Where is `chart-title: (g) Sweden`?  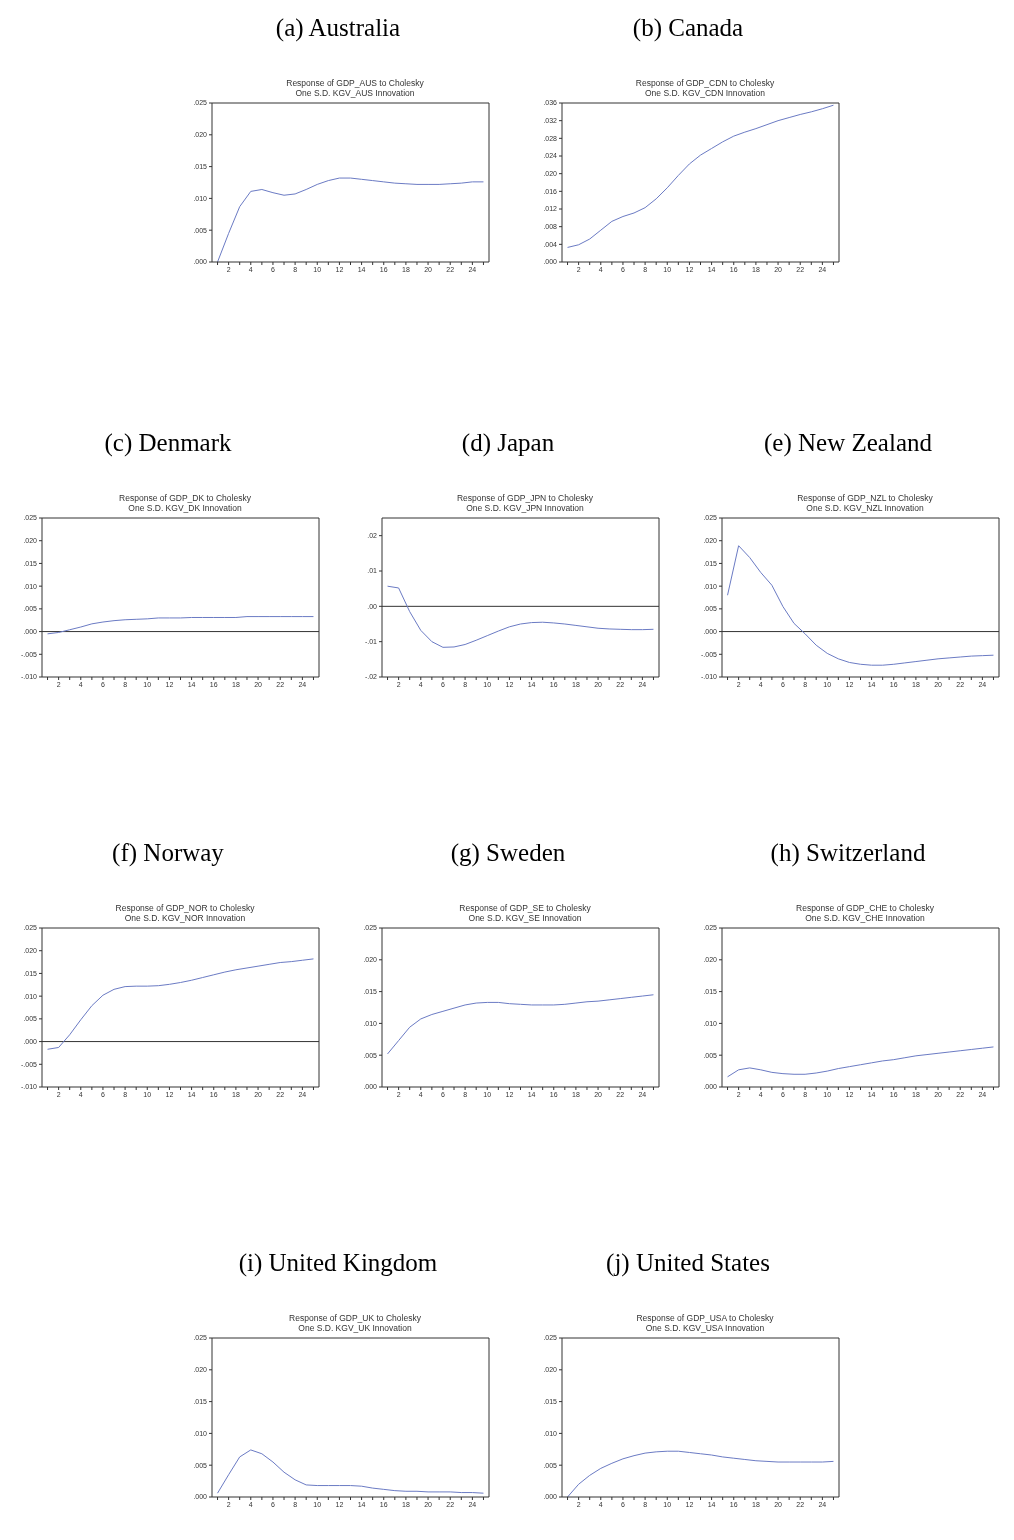 chart-title: (g) Sweden is located at coordinates (508, 853).